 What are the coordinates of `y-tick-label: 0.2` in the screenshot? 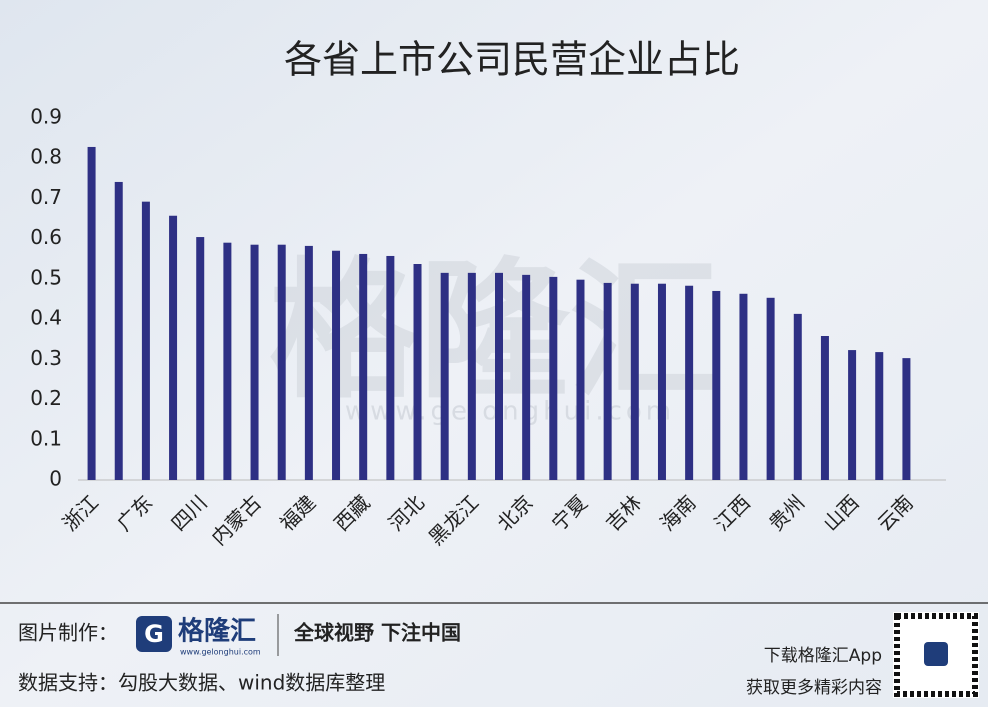 It's located at (46, 398).